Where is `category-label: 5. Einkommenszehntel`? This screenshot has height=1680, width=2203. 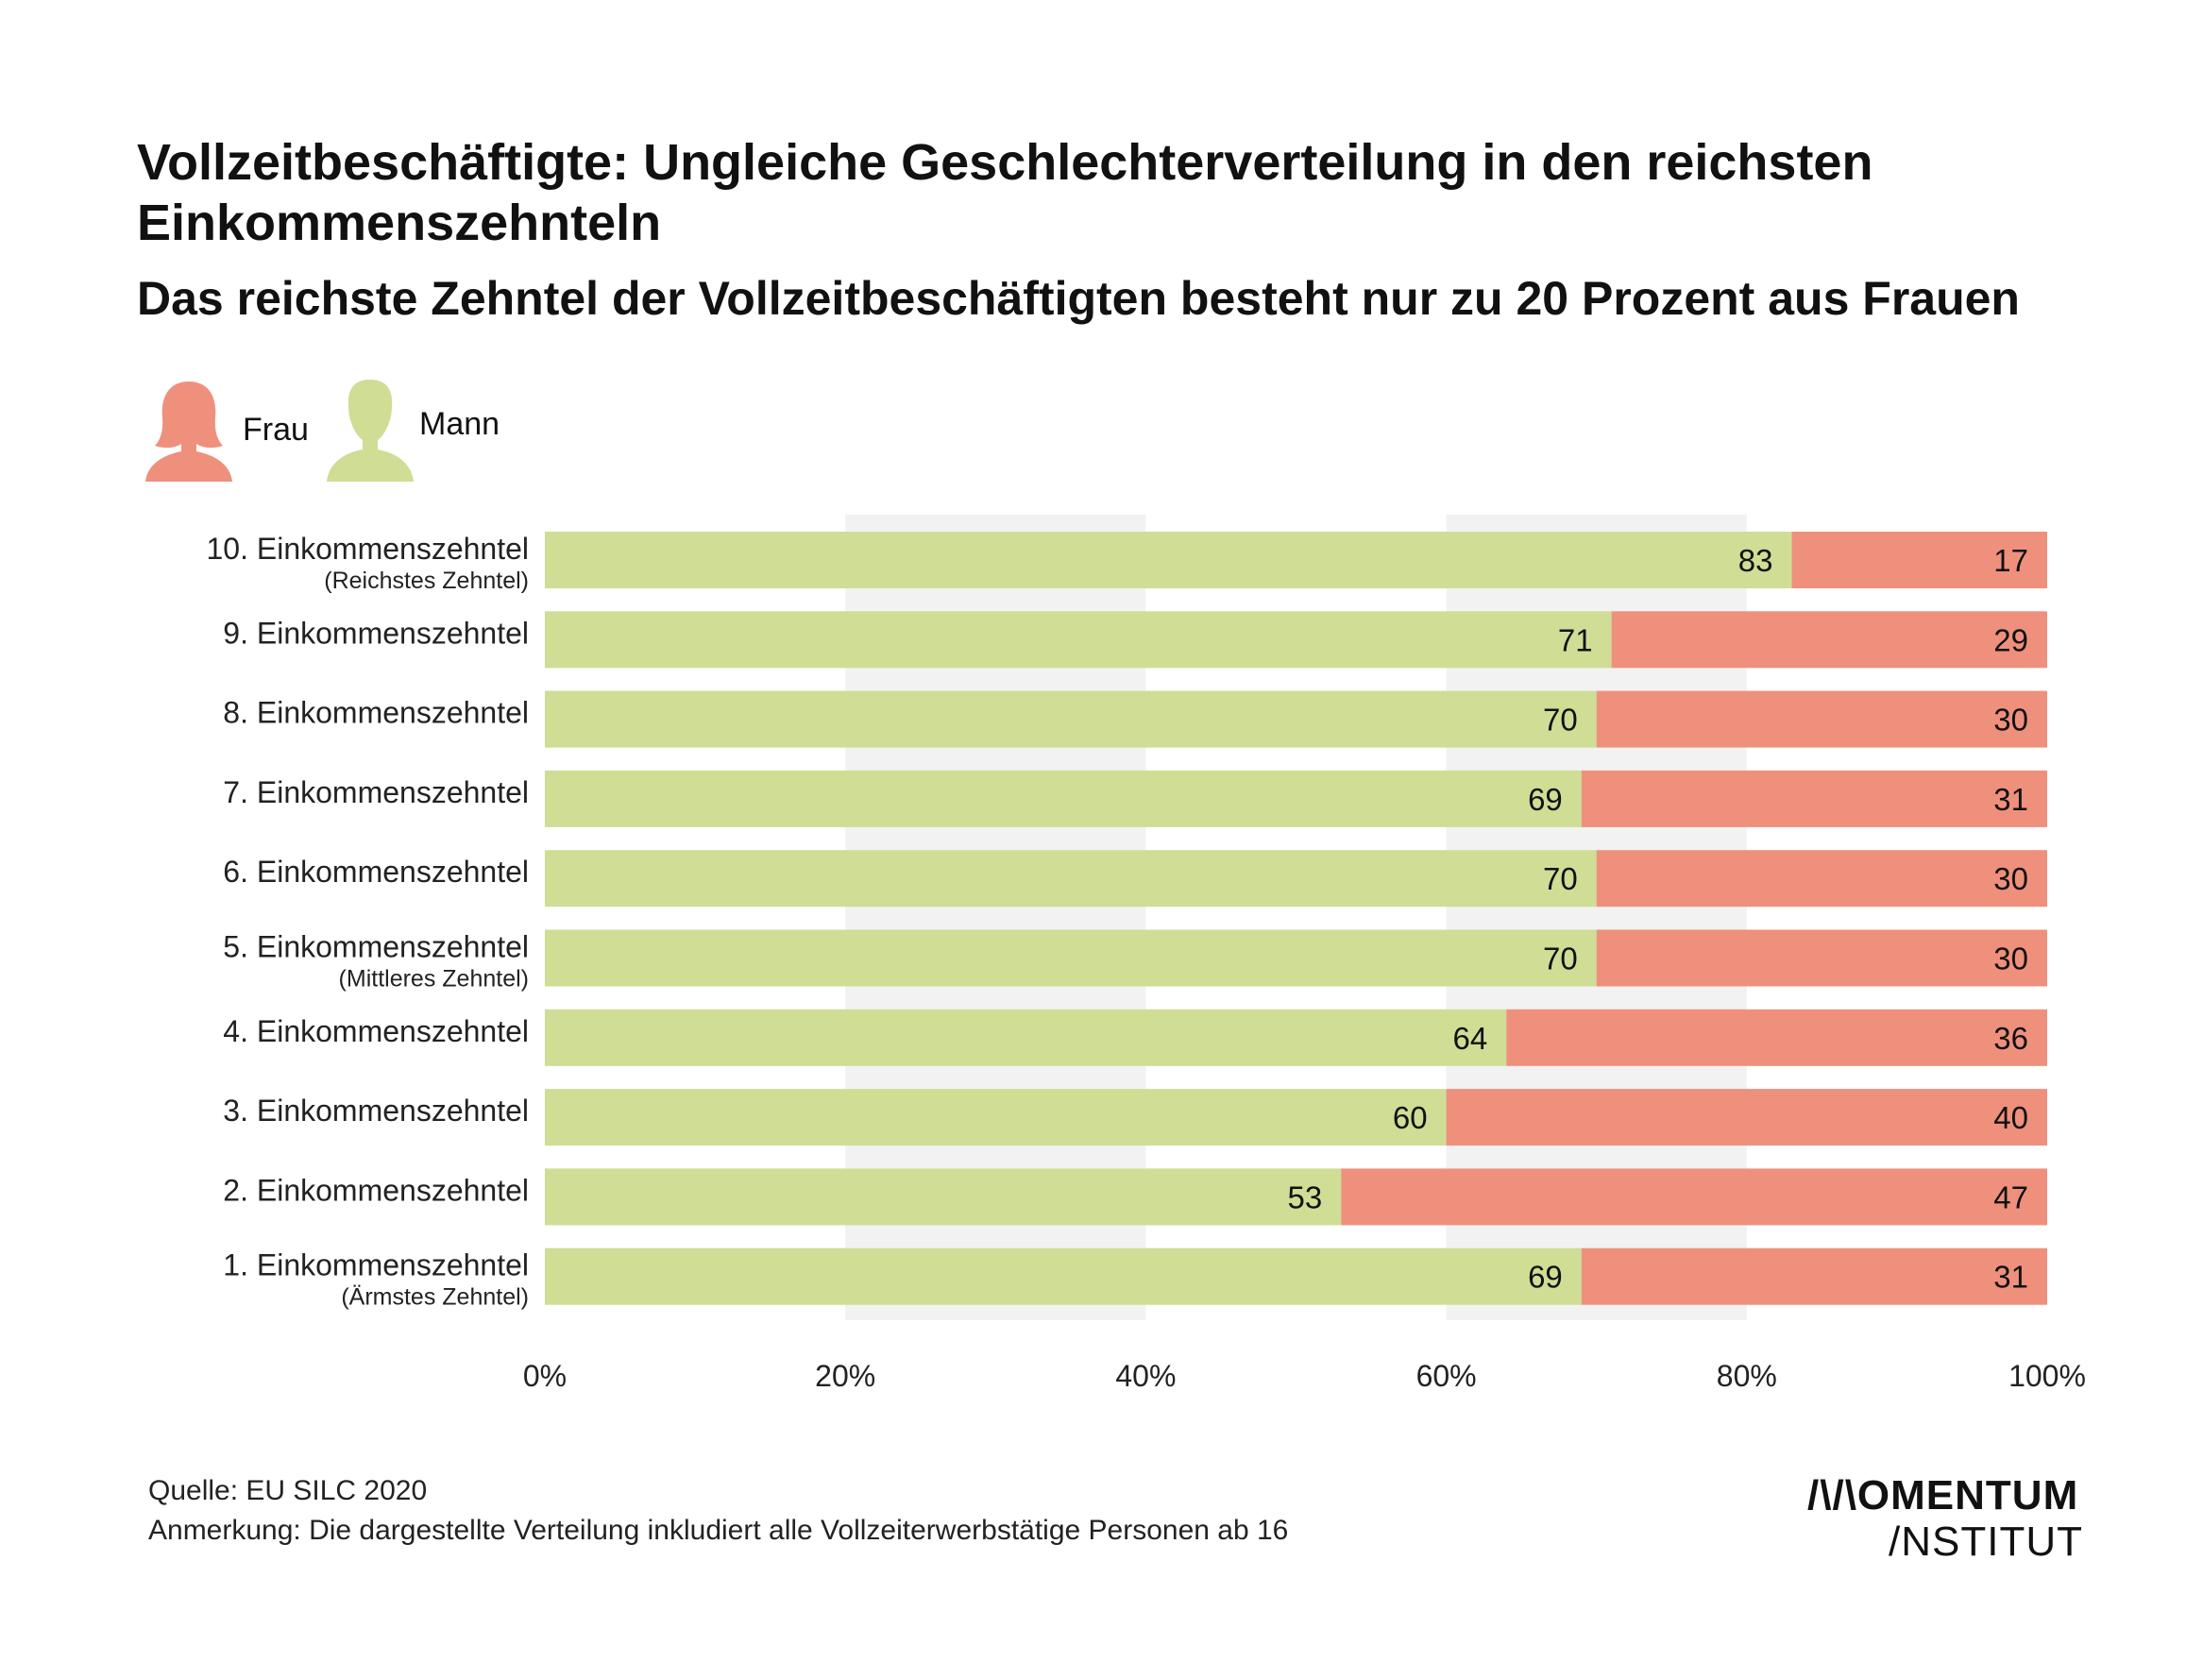 category-label: 5. Einkommenszehntel is located at coordinates (376, 947).